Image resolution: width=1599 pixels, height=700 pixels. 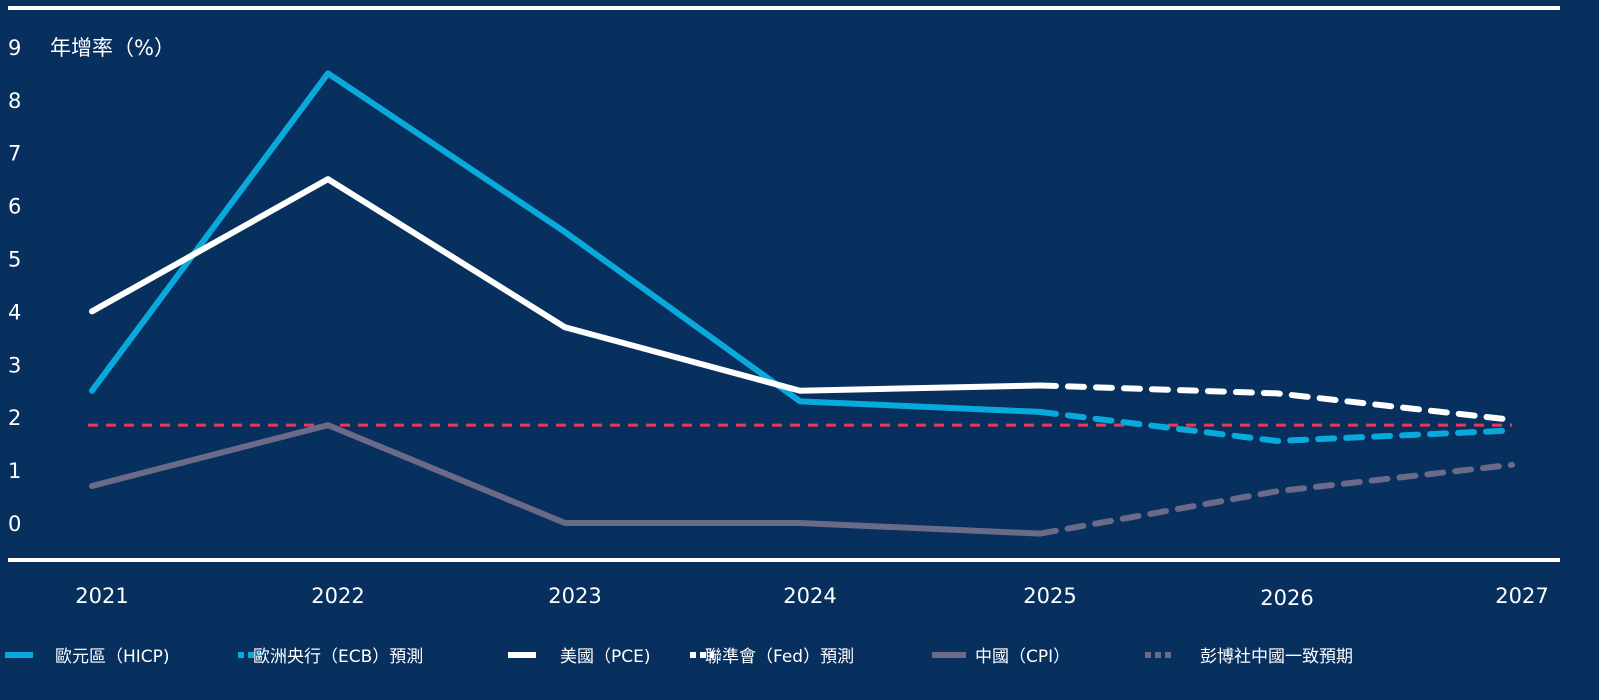 I want to click on legend-label: 美國（PCE), so click(x=605, y=657).